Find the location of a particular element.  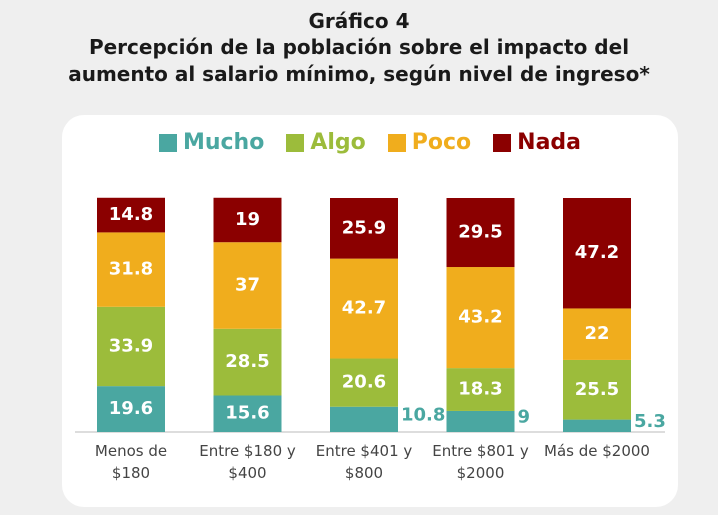

data-label: 47.2 is located at coordinates (597, 252).